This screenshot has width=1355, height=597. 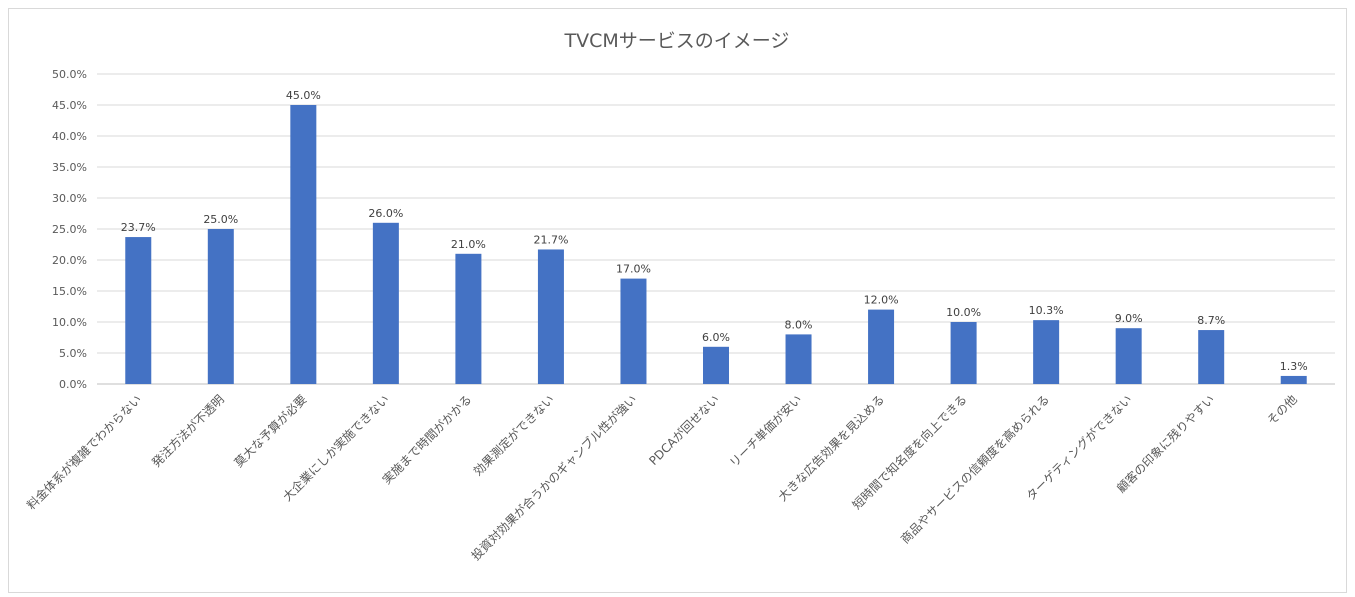 I want to click on category-label: 莫大な予算が必要, so click(x=270, y=431).